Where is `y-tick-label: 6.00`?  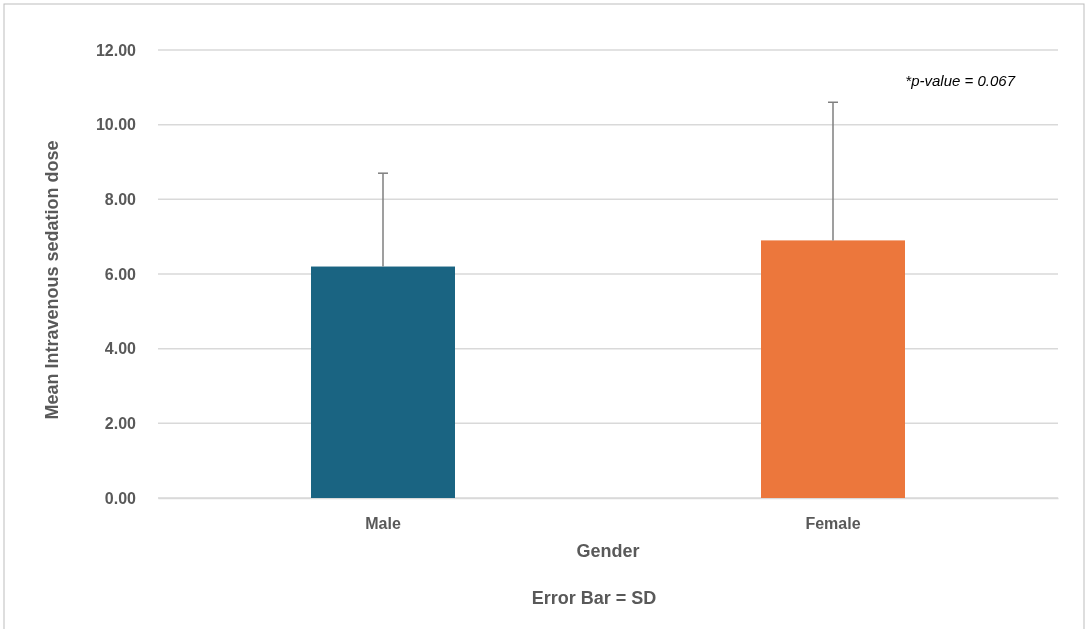
y-tick-label: 6.00 is located at coordinates (120, 274).